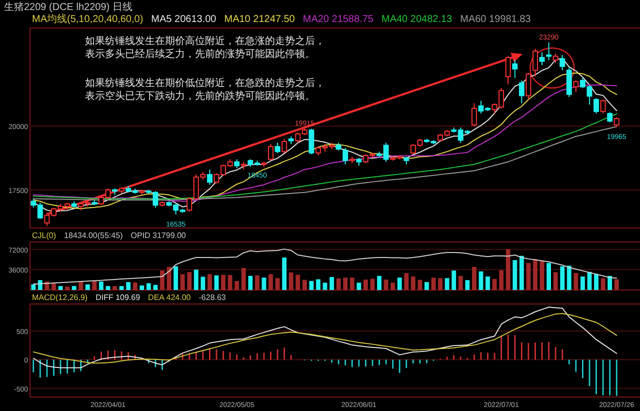 Image resolution: width=640 pixels, height=411 pixels. Describe the element at coordinates (205, 83) in the screenshot. I see `annotation: 如果纺锤线发生在期价低位附近，在急跌的走势之后，` at that location.